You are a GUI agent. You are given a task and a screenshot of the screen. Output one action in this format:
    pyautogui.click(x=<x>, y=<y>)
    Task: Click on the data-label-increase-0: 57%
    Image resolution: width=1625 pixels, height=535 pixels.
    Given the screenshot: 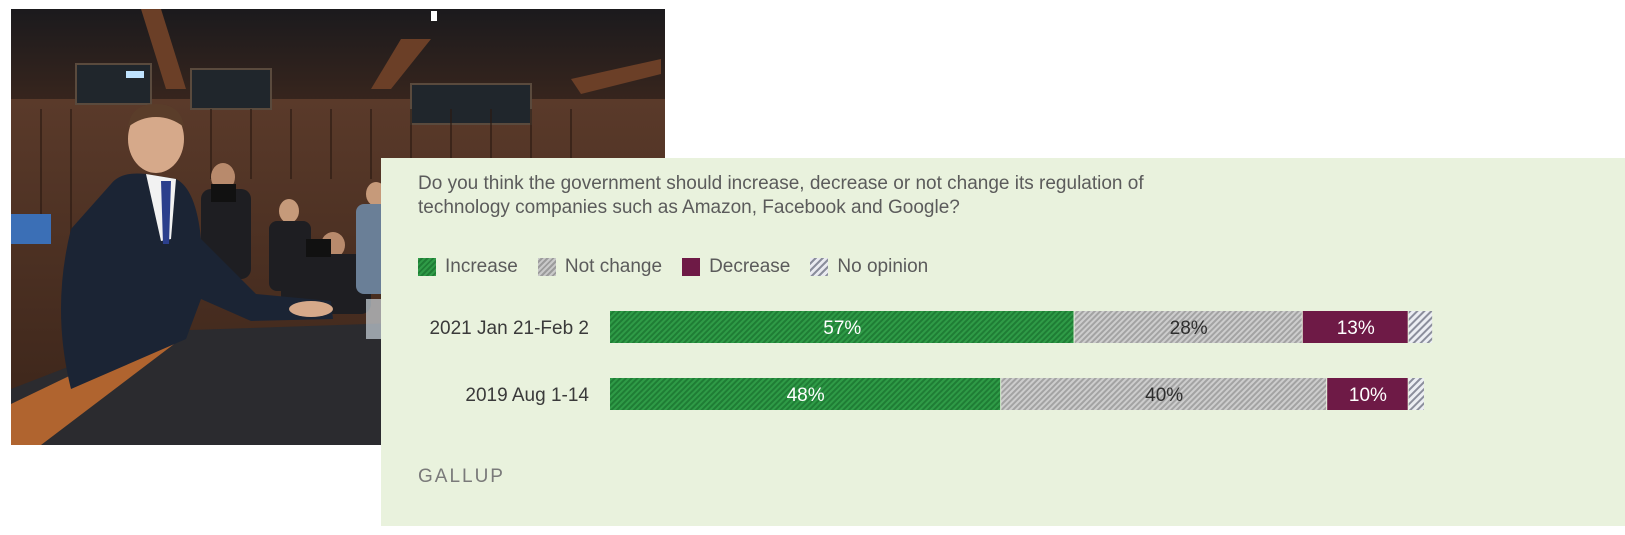 What is the action you would take?
    pyautogui.click(x=842, y=328)
    